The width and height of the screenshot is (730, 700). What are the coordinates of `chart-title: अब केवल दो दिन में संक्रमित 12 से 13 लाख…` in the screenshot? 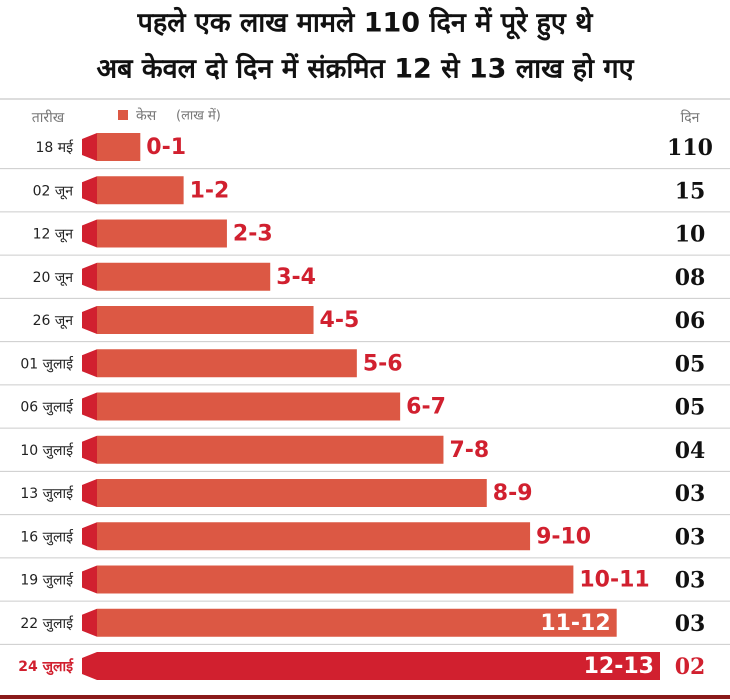 It's located at (365, 69).